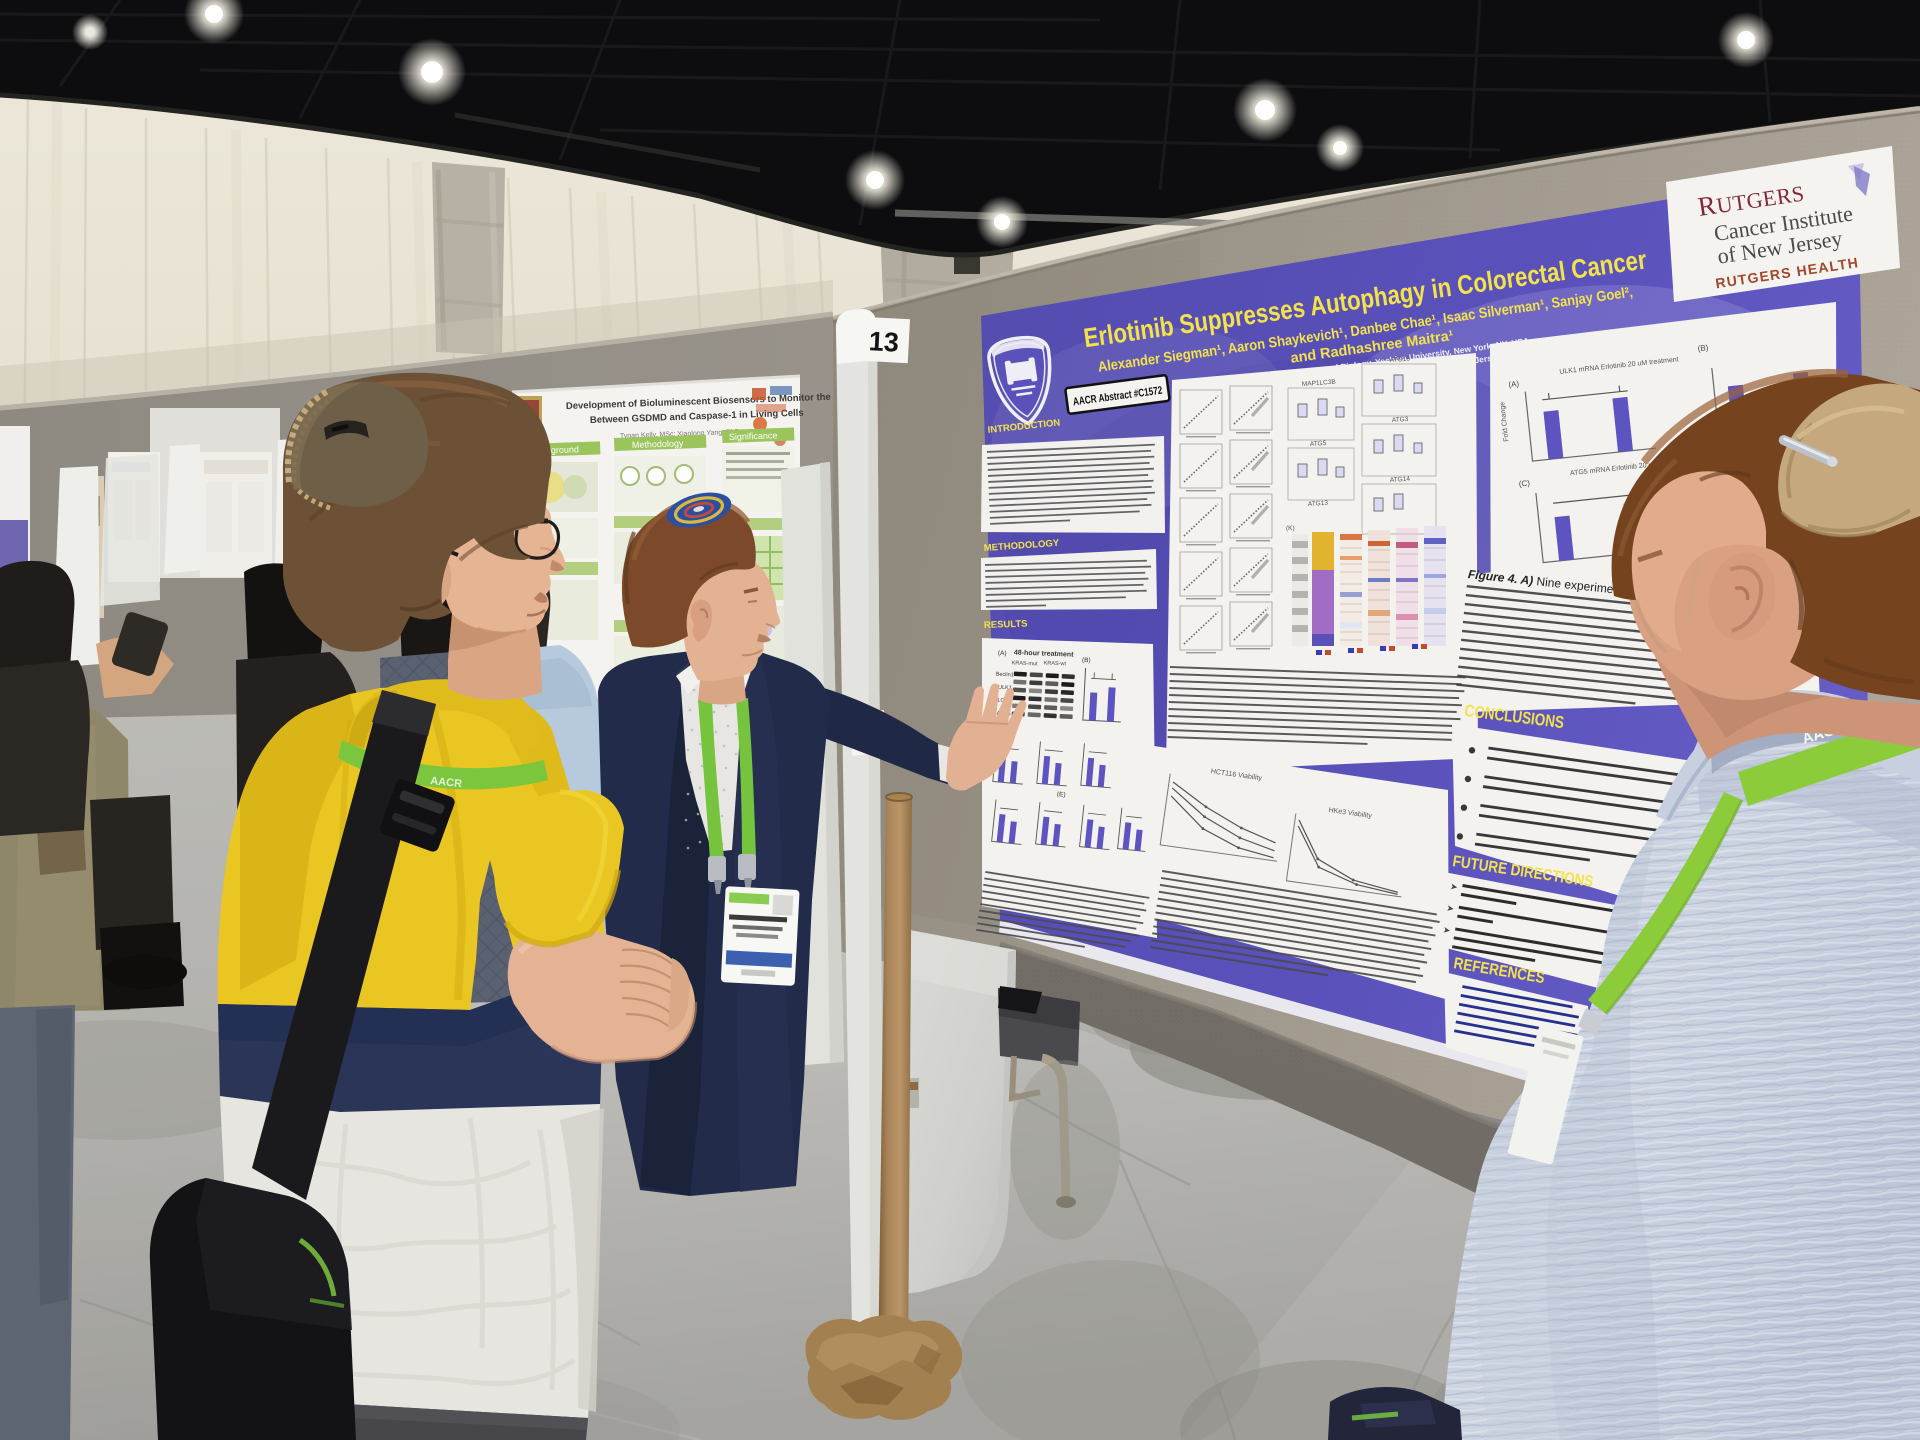 This screenshot has width=1920, height=1440. I want to click on svg-text: (K), so click(1290, 528).